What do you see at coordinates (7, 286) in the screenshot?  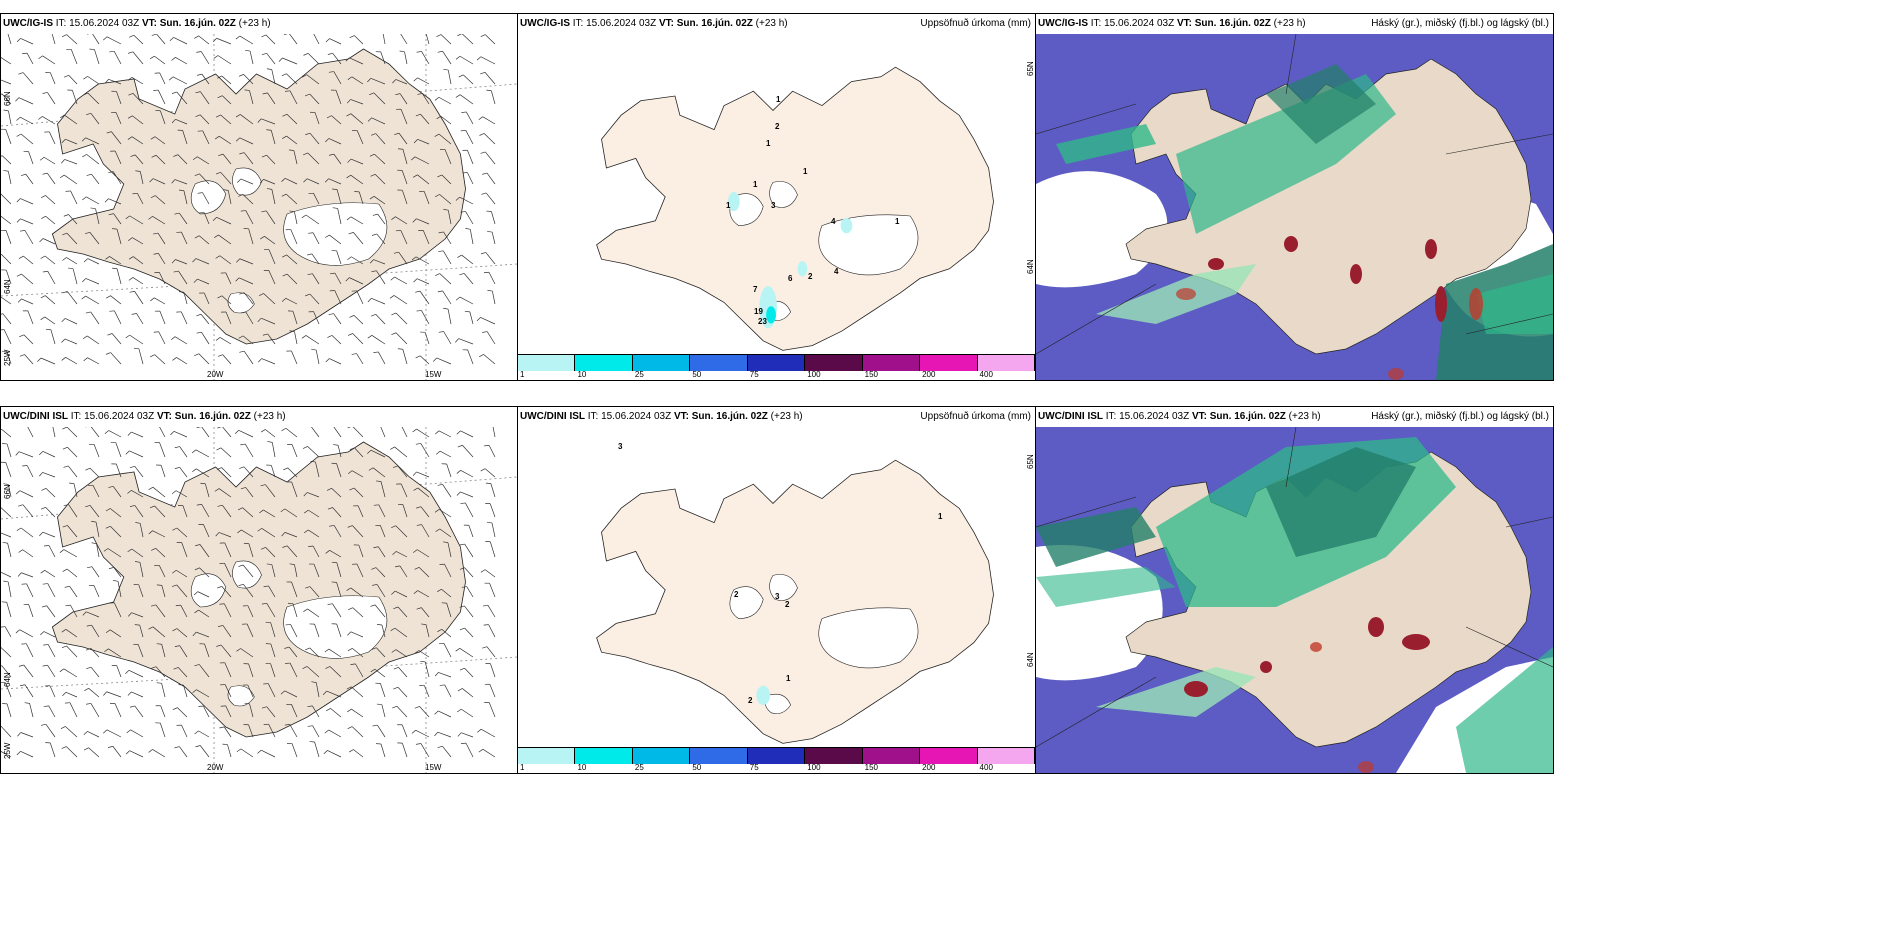 I see `lat-label-64n: 64N` at bounding box center [7, 286].